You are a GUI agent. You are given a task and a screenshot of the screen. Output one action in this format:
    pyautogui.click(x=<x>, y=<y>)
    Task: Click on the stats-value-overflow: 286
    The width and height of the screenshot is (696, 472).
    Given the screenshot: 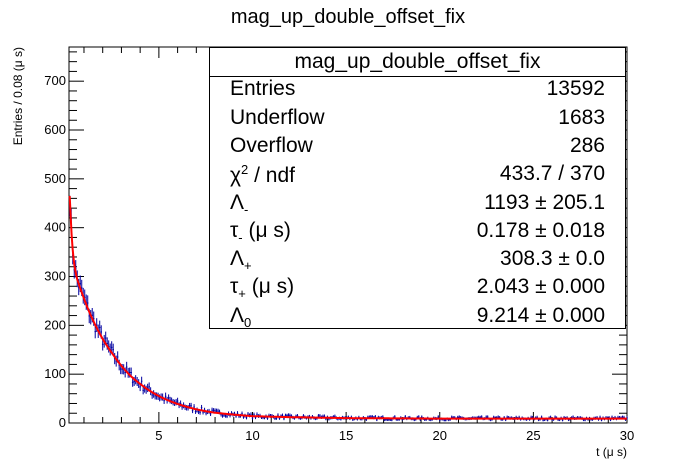 What is the action you would take?
    pyautogui.click(x=587, y=145)
    